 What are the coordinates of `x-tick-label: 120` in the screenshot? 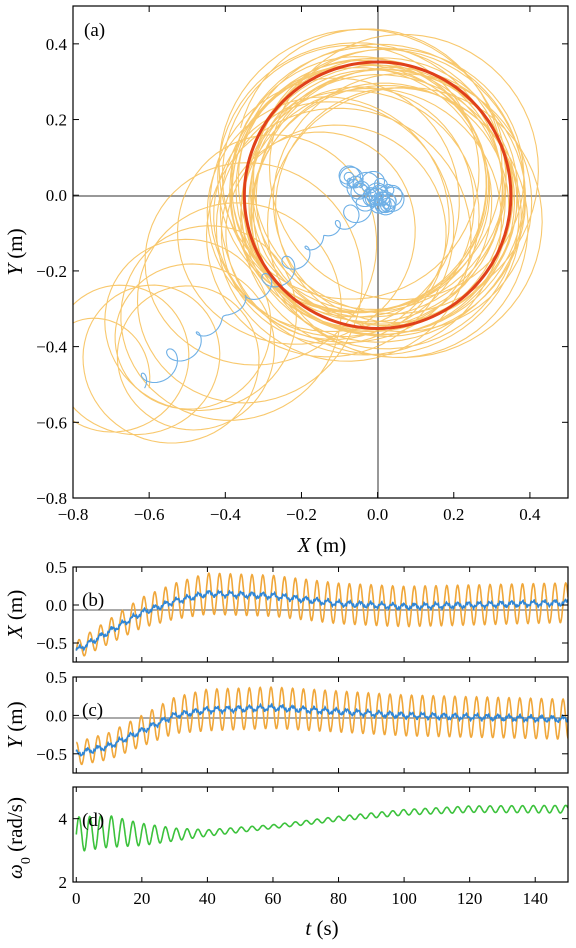 It's located at (470, 898).